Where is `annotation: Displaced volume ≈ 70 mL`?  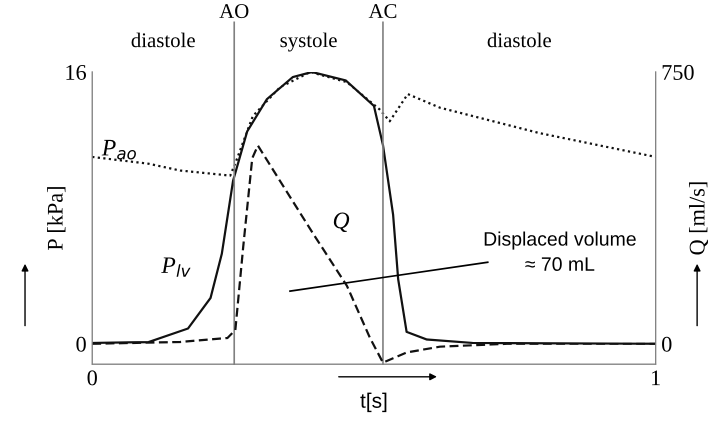 annotation: Displaced volume ≈ 70 mL is located at coordinates (560, 251).